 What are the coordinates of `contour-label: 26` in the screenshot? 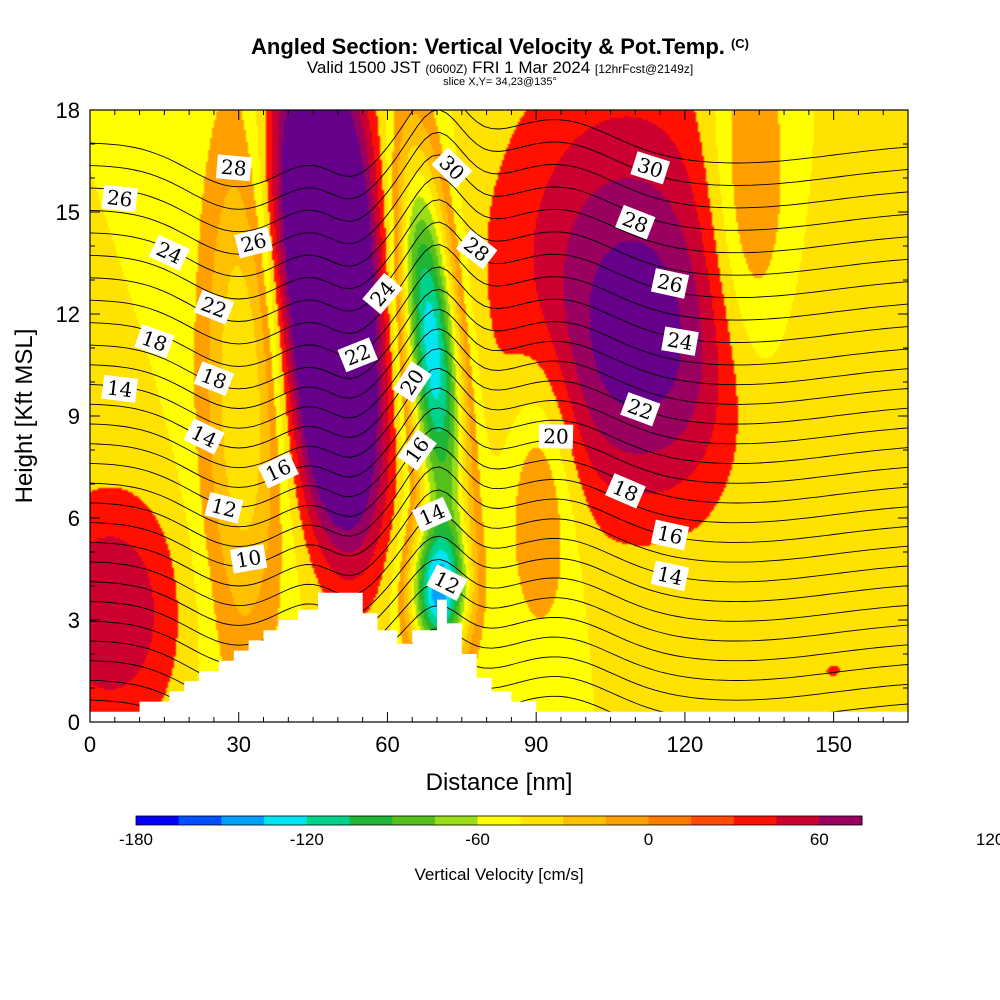 It's located at (670, 283).